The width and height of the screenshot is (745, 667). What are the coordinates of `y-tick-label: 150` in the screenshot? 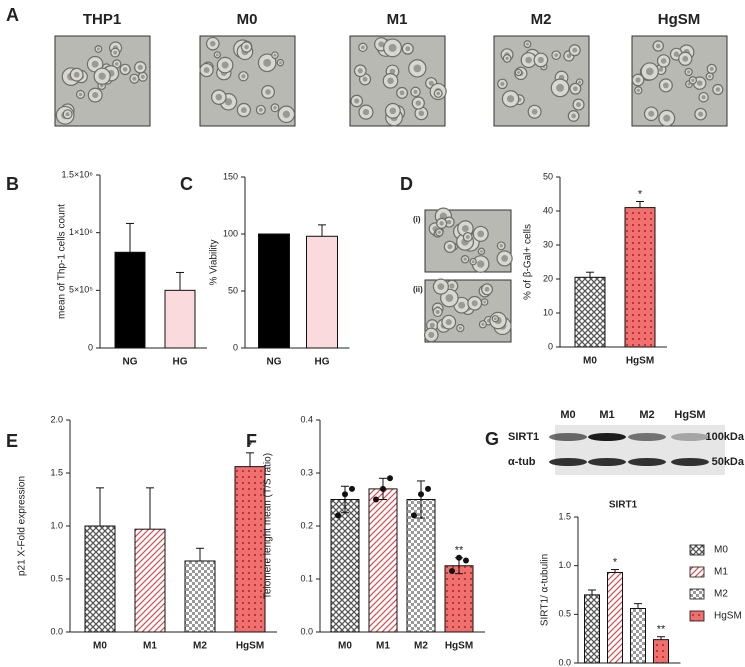 It's located at (230, 176).